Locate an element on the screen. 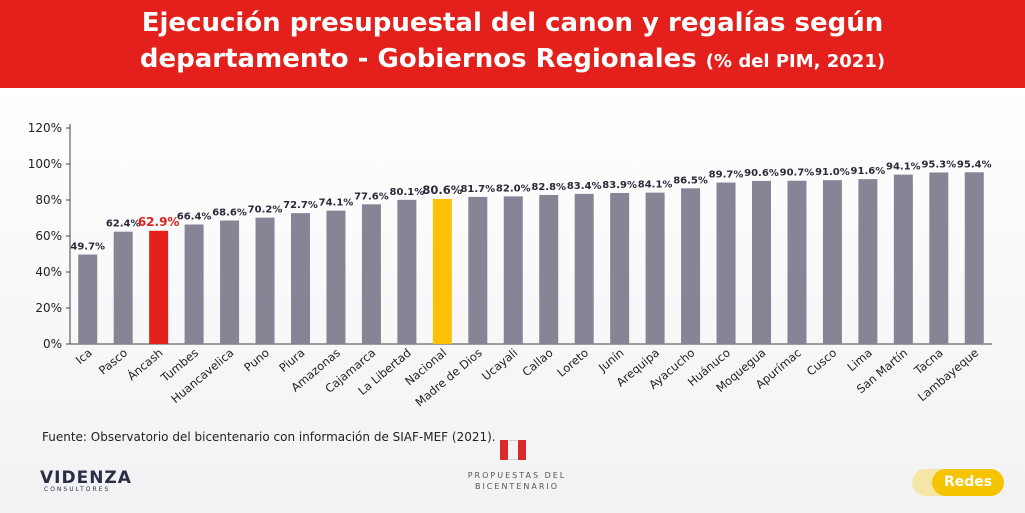 The image size is (1025, 513). bar-junín is located at coordinates (620, 268).